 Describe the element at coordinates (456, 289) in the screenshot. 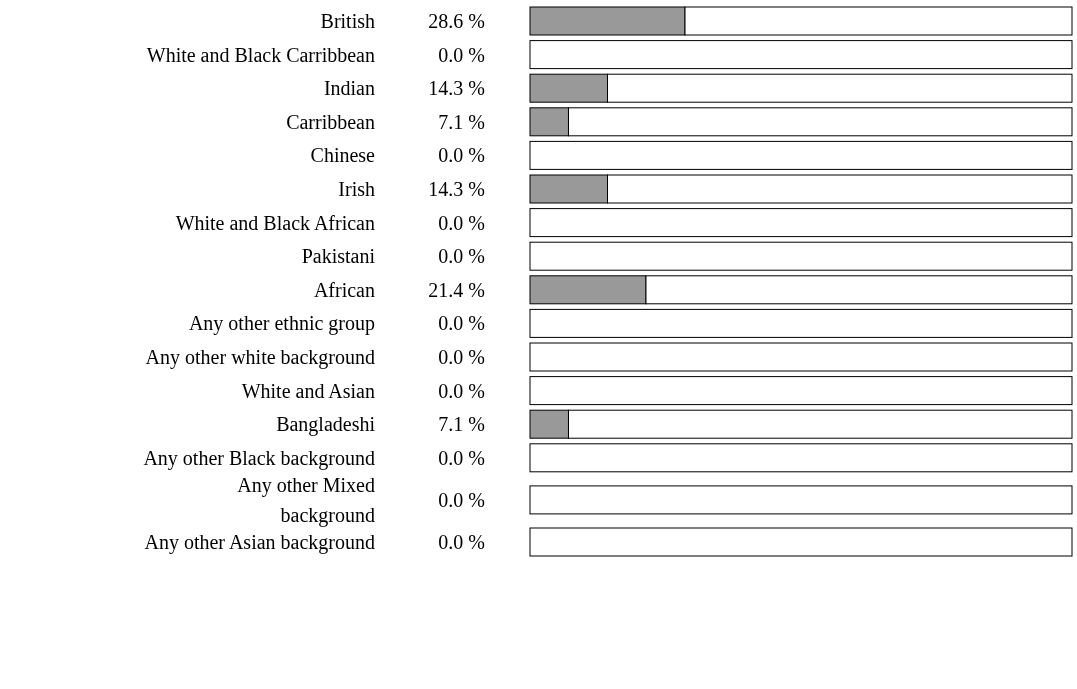

I see `data-label: 21.4 %` at that location.